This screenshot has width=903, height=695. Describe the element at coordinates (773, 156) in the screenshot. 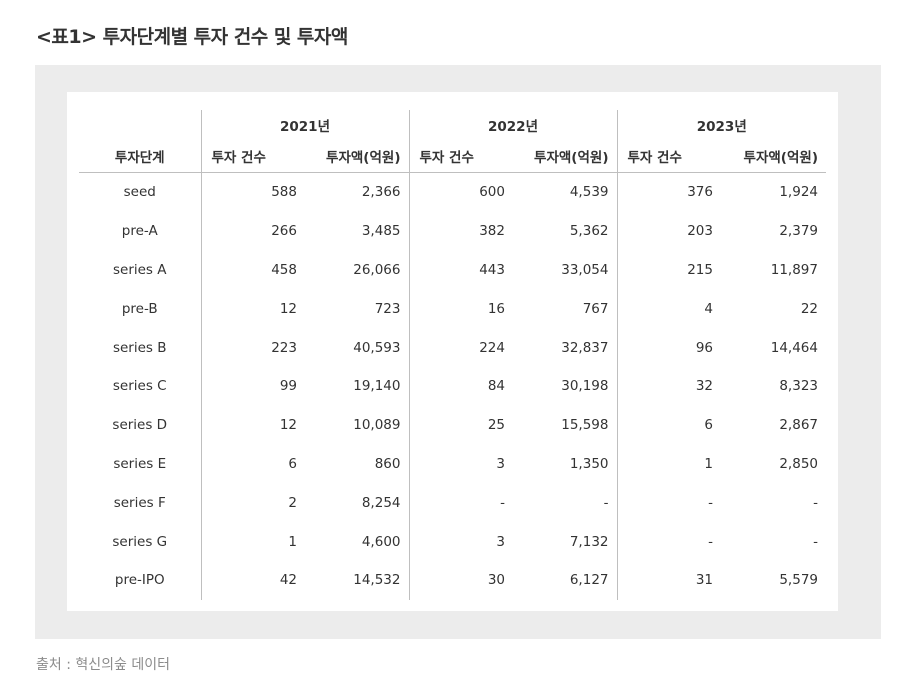

I see `amount-header-2023: 투자액(억원)` at that location.